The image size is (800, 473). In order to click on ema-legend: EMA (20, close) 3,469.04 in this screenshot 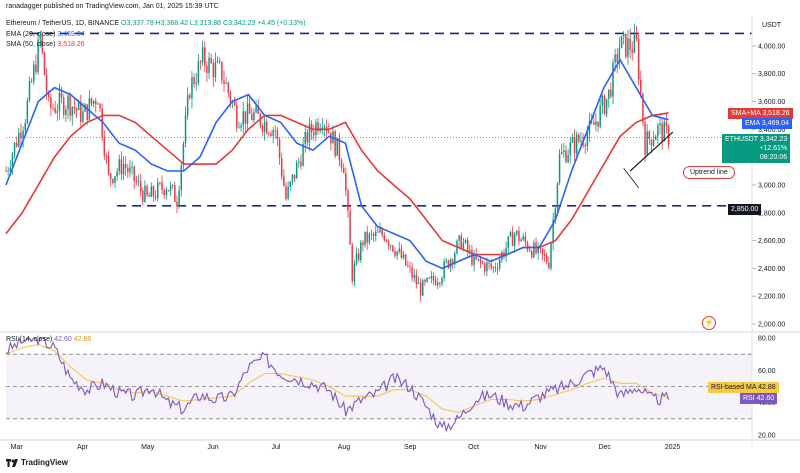, I will do `click(45, 34)`.